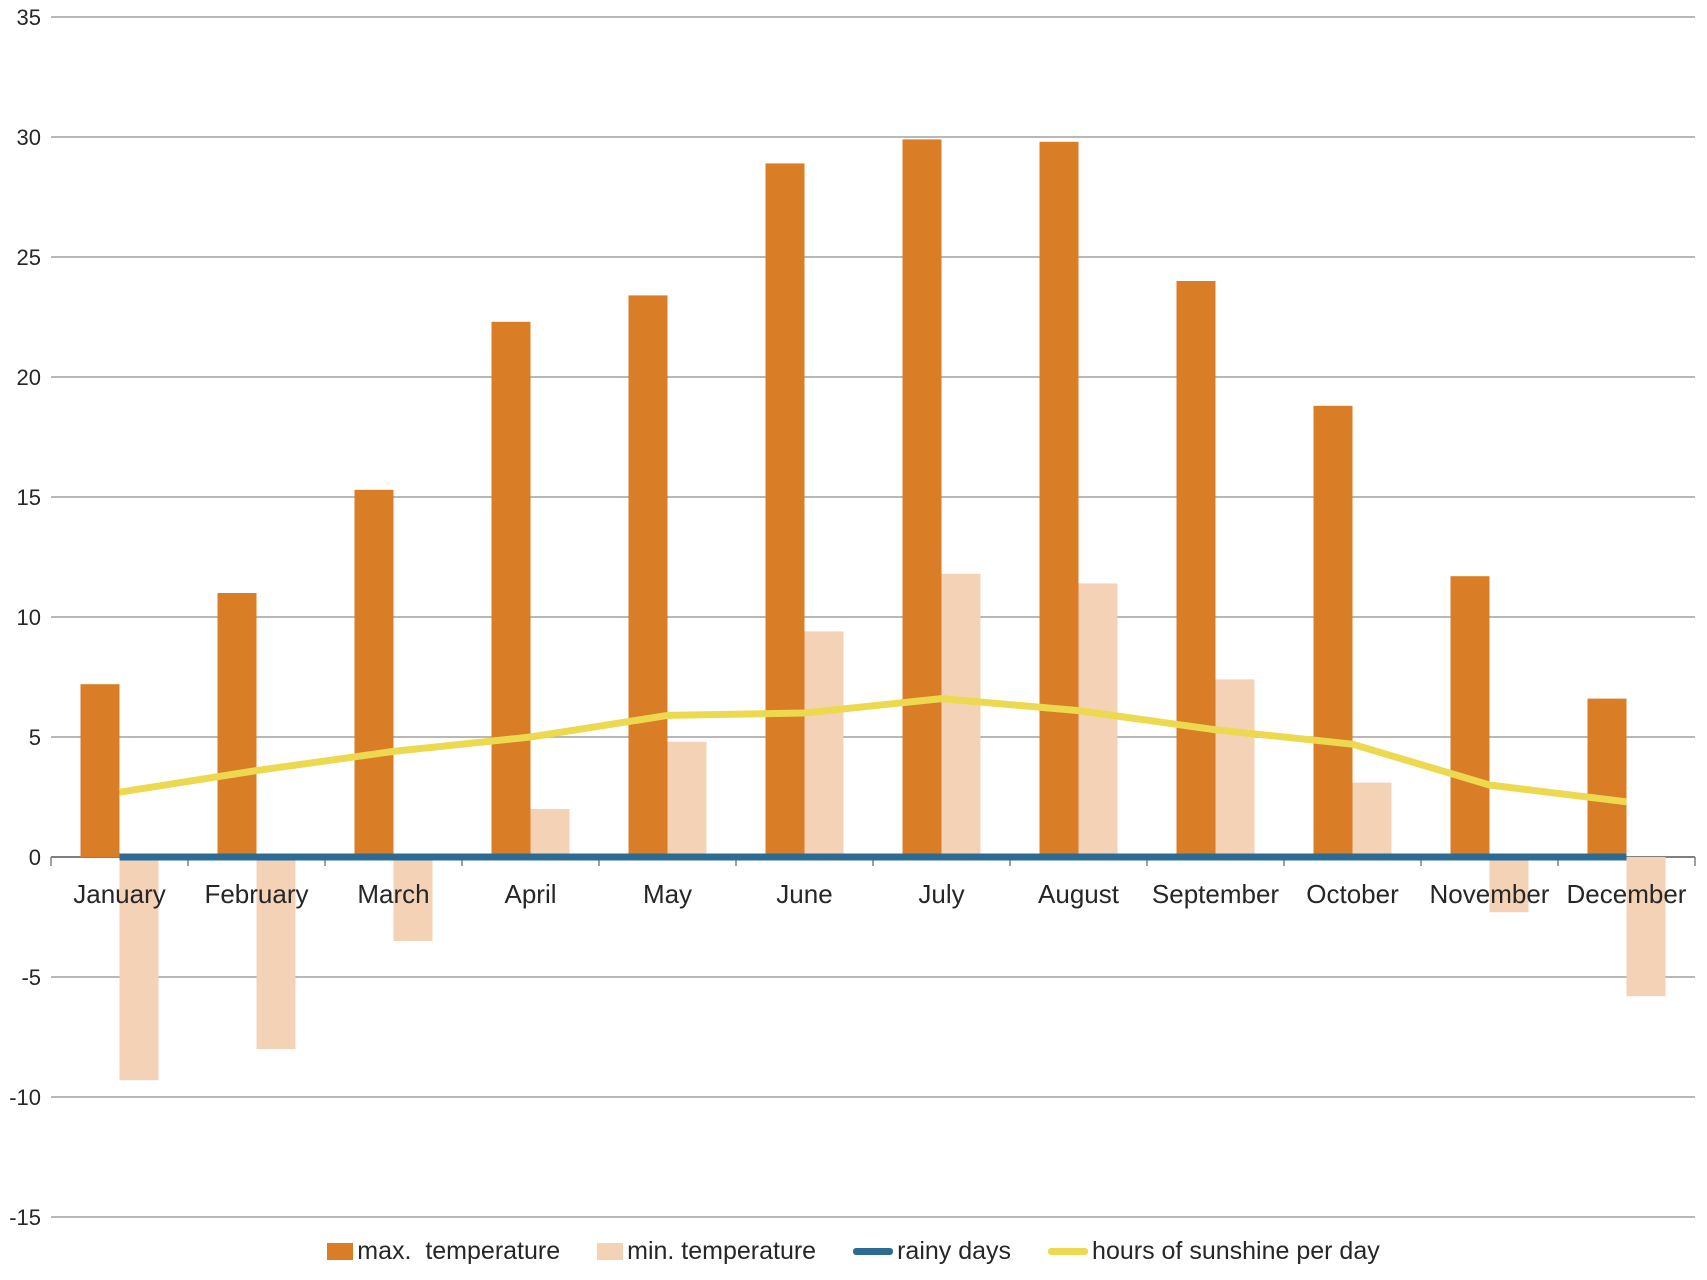 The width and height of the screenshot is (1707, 1280). Describe the element at coordinates (610, 1251) in the screenshot. I see `min-temperature-swatch` at that location.